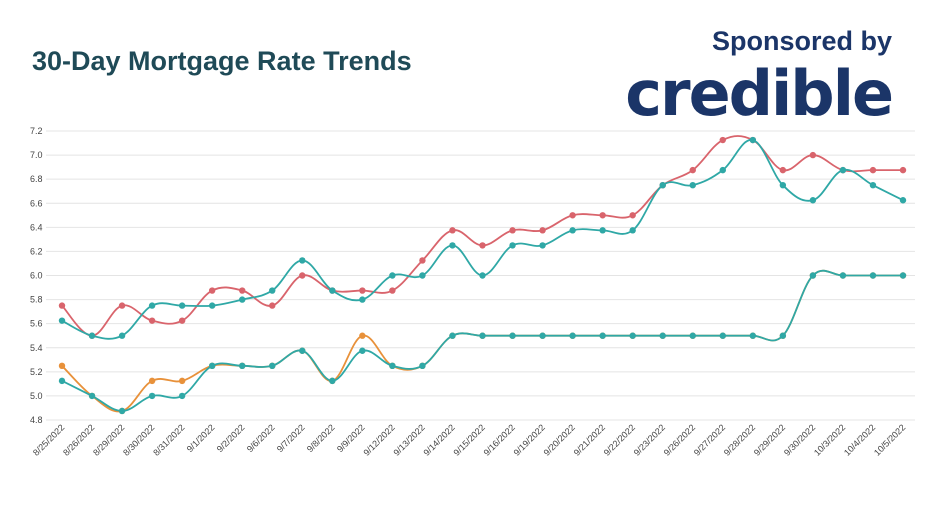  I want to click on y-tick-label: 5.6, so click(36, 324).